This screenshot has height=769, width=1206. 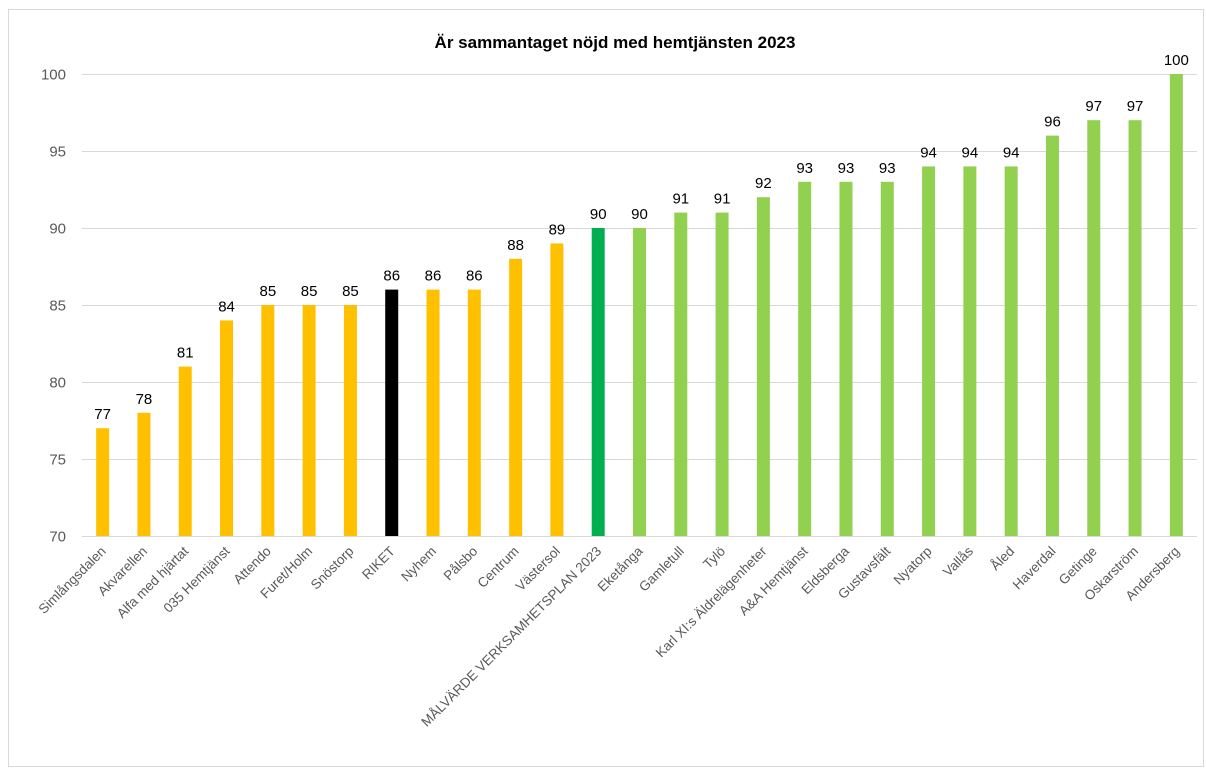 What do you see at coordinates (1176, 60) in the screenshot?
I see `data-label: 100` at bounding box center [1176, 60].